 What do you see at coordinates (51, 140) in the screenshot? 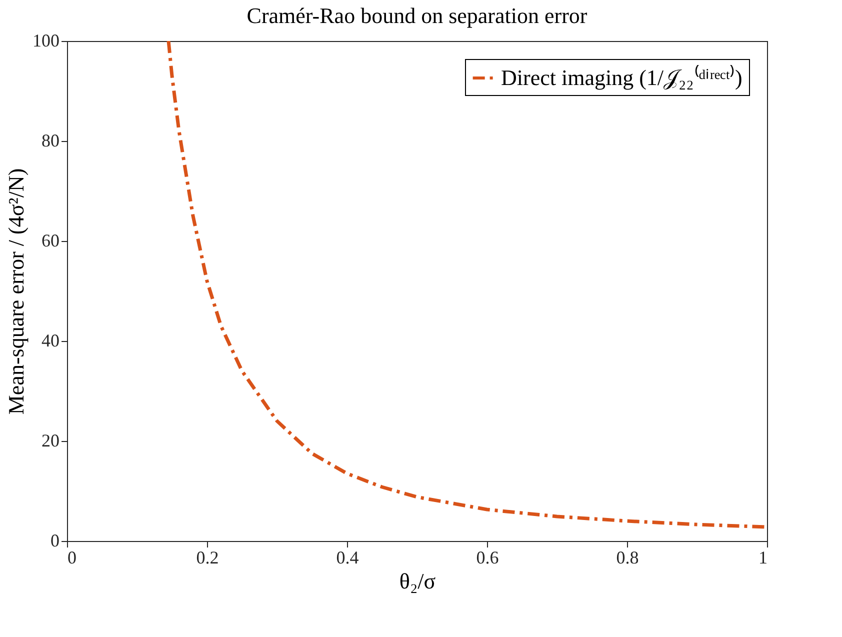
I see `y-tick-label: 80` at bounding box center [51, 140].